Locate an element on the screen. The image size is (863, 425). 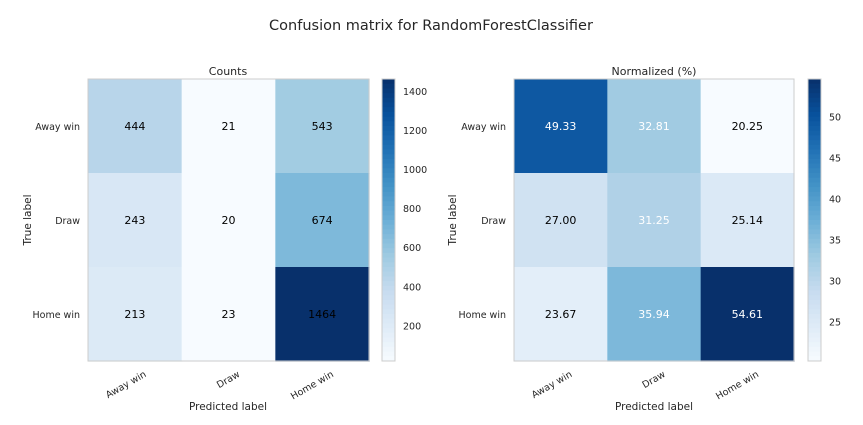
normalized-cell-value-label: 54.61 is located at coordinates (748, 314).